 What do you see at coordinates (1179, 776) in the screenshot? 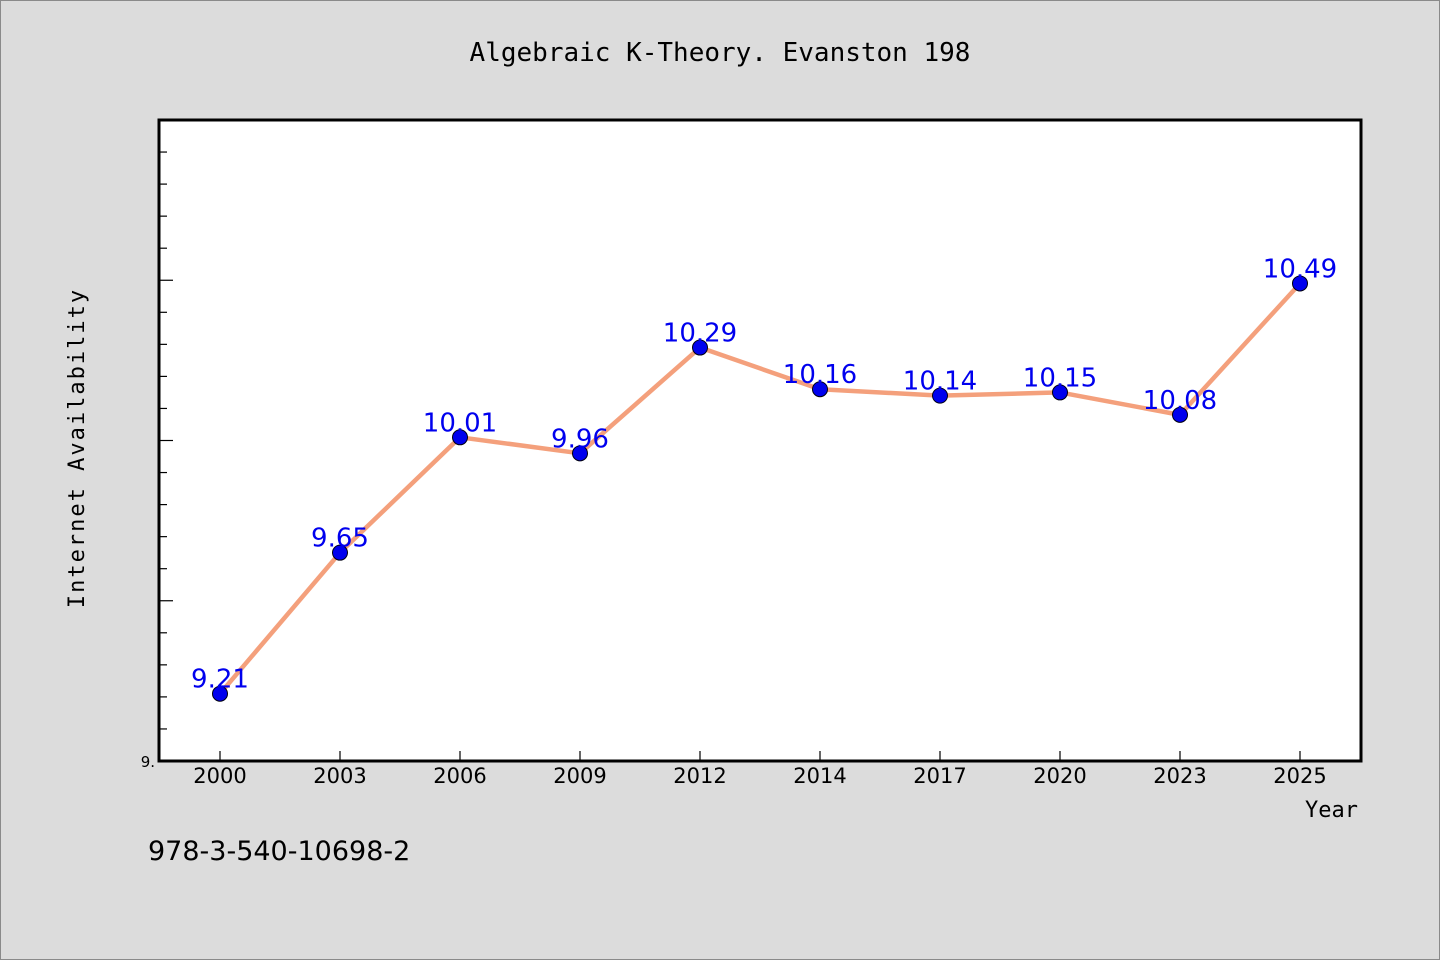
I see `x-tick-label: 2023` at bounding box center [1179, 776].